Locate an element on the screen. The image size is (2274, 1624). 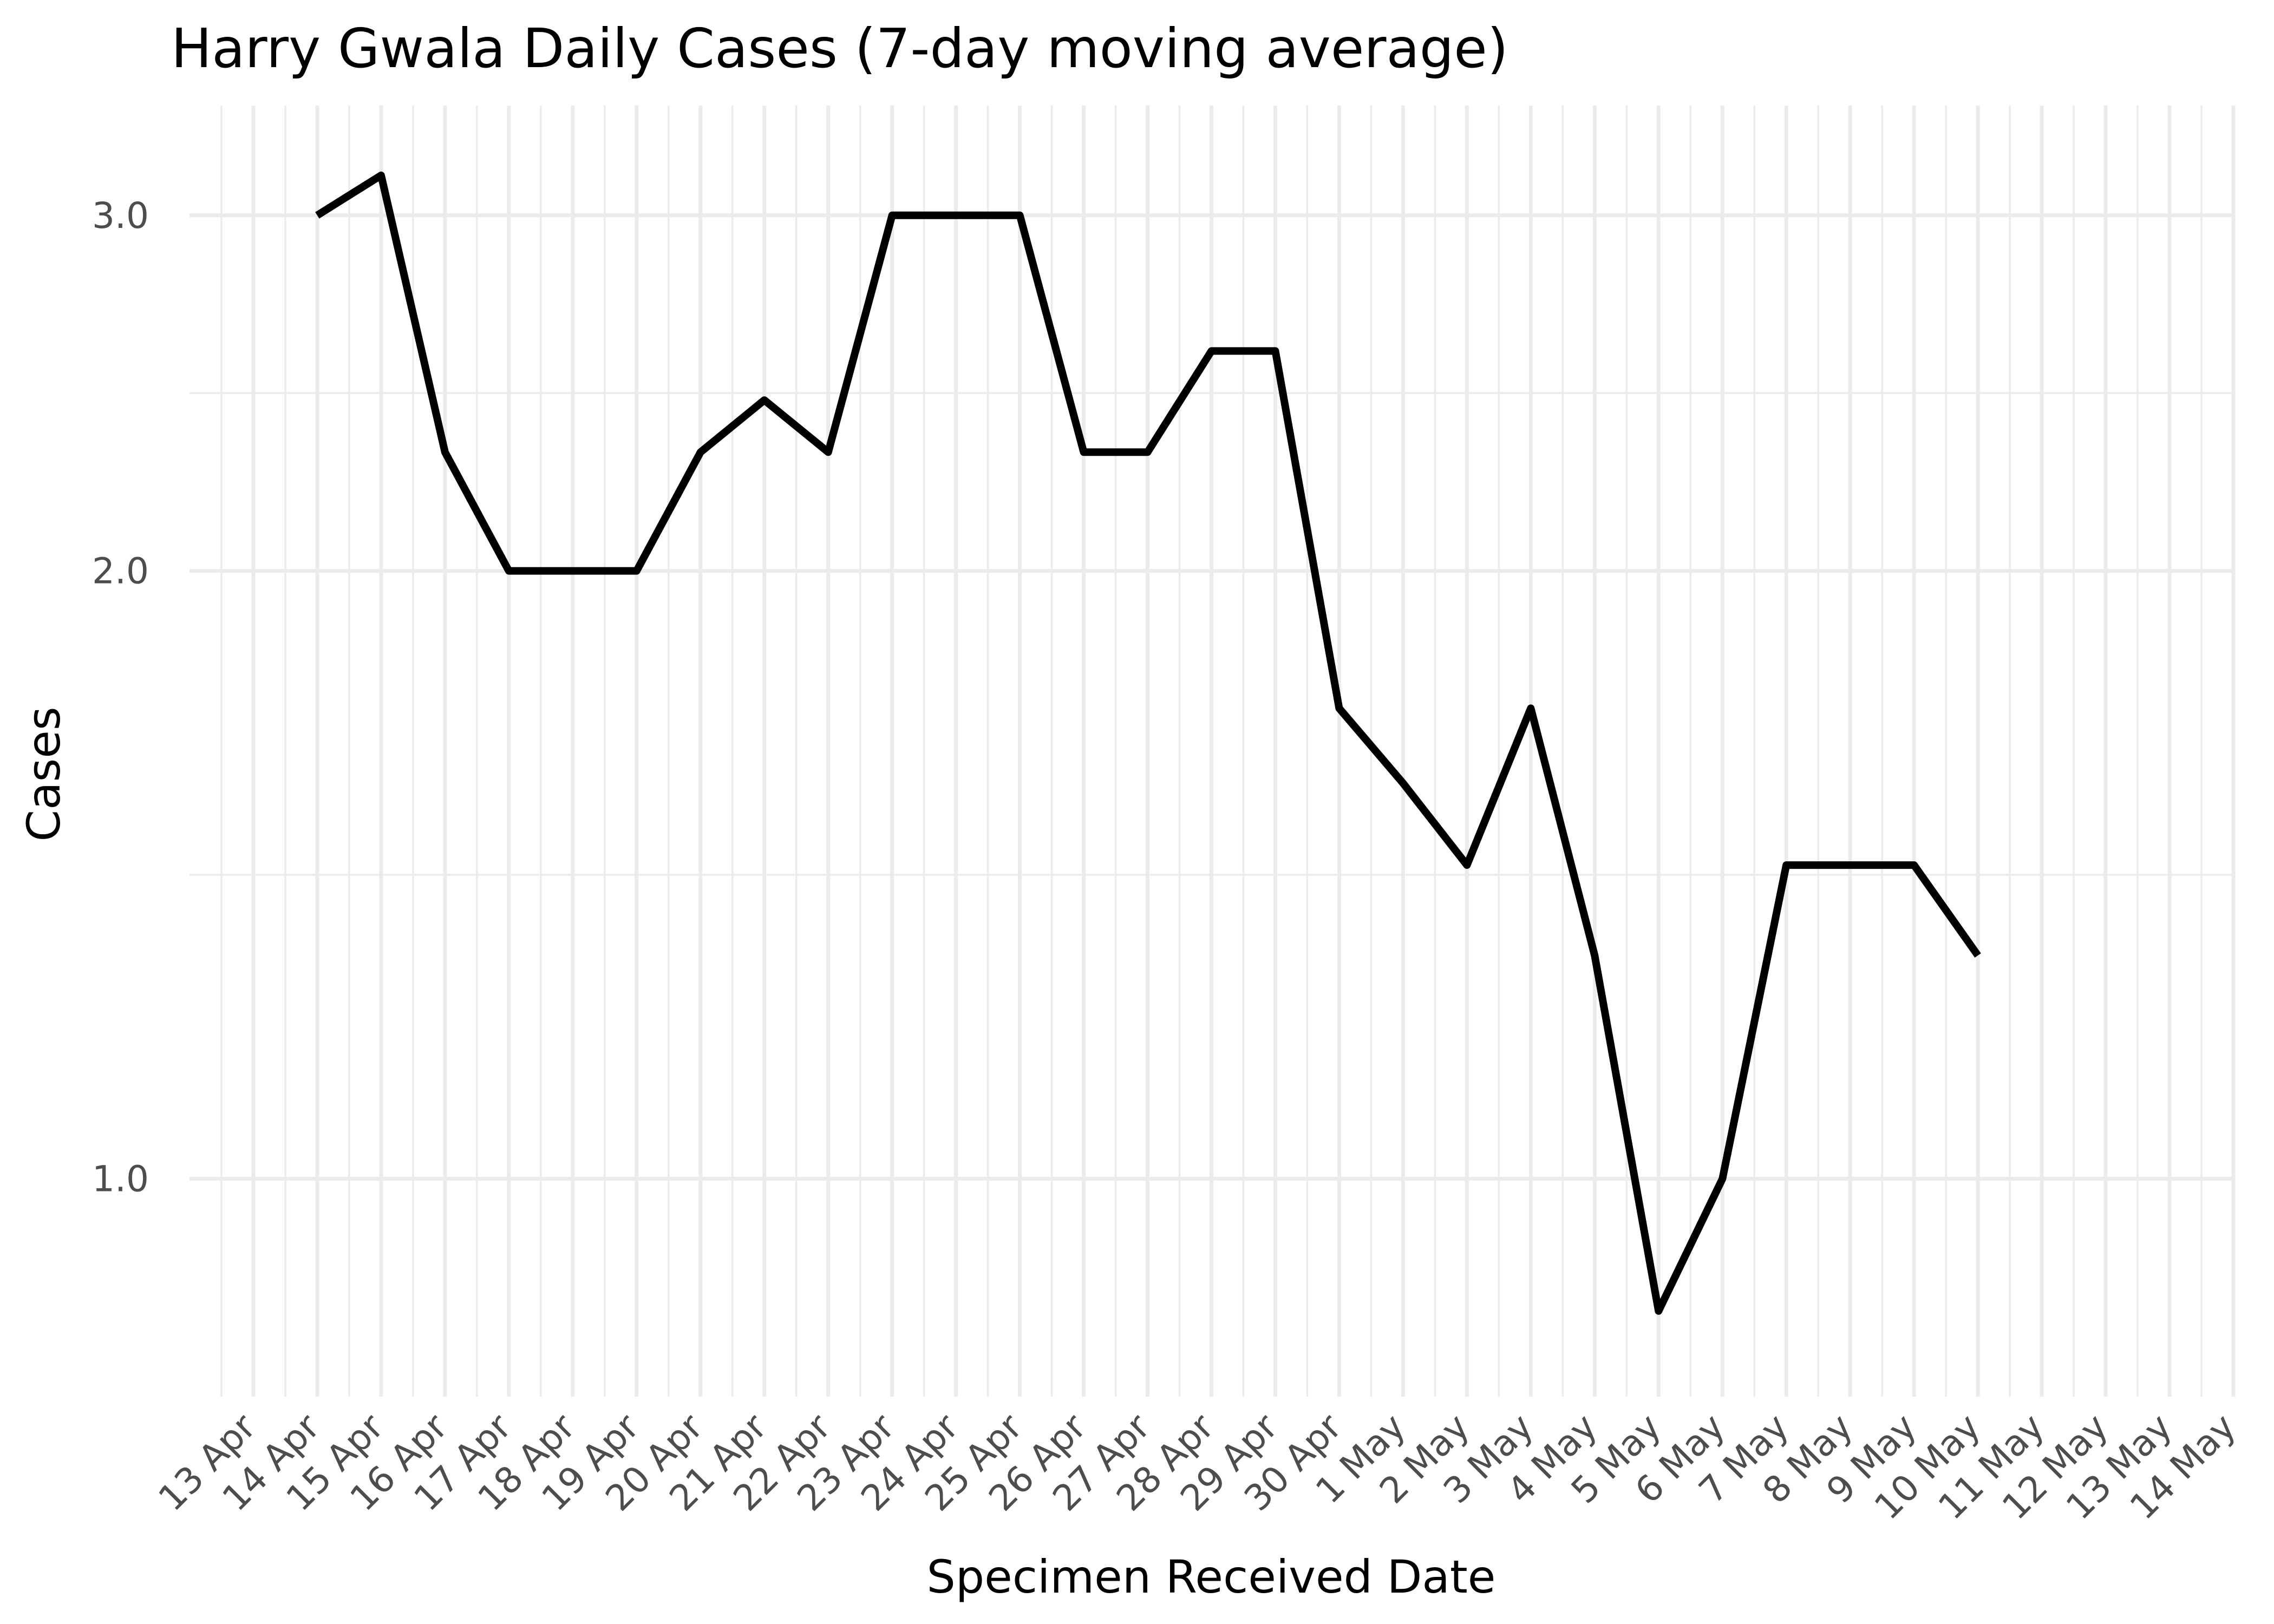
y-tick-label: 2.0 is located at coordinates (121, 571).